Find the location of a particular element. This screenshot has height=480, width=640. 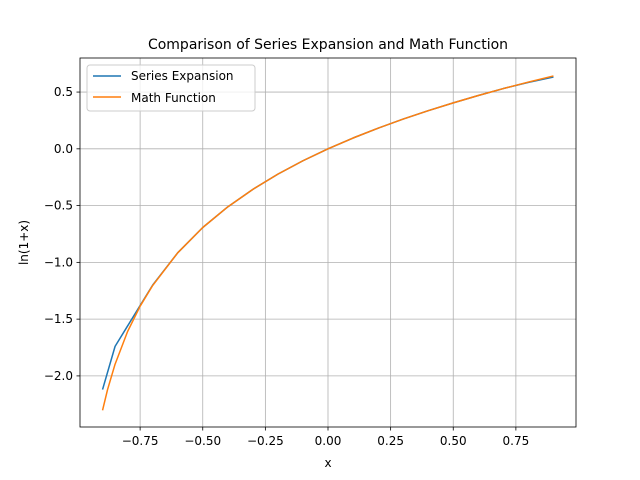

y-tick-label: 0.0 is located at coordinates (63, 149).